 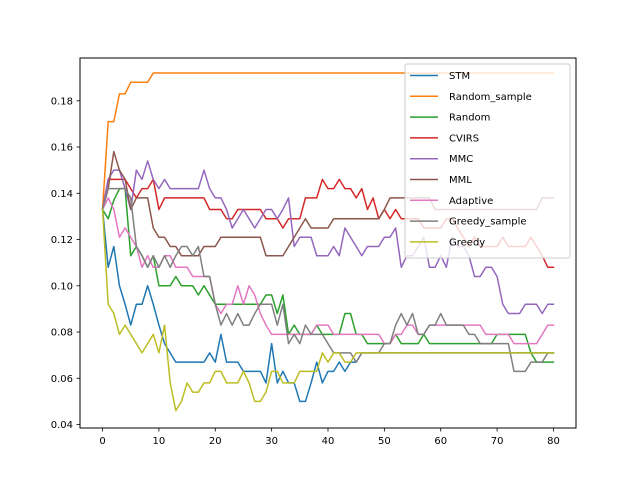 I want to click on legend-label-adaptive: Adaptive, so click(x=471, y=201).